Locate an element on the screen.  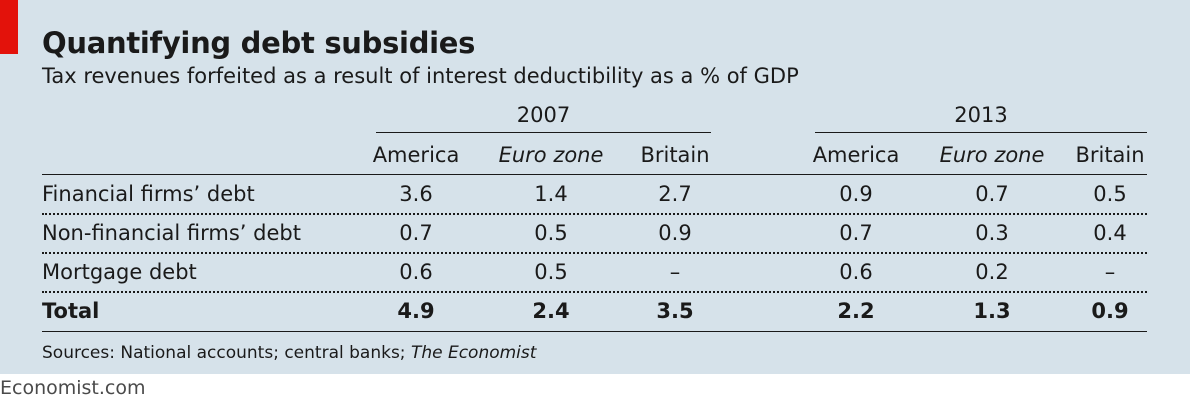
table-cell: 3.6 is located at coordinates (416, 194).